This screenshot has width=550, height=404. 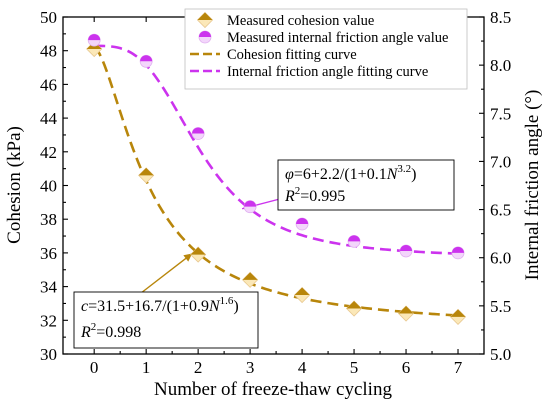 What do you see at coordinates (188, 257) in the screenshot?
I see `annotation-arrowhead` at bounding box center [188, 257].